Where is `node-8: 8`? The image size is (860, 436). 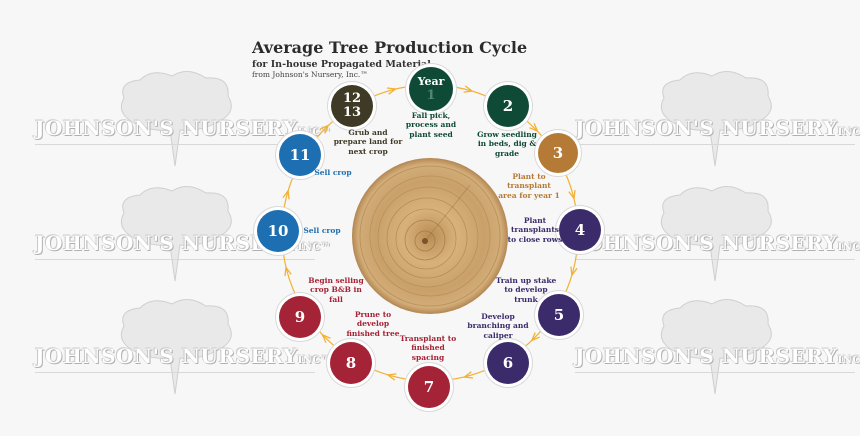 node-8: 8 is located at coordinates (351, 363).